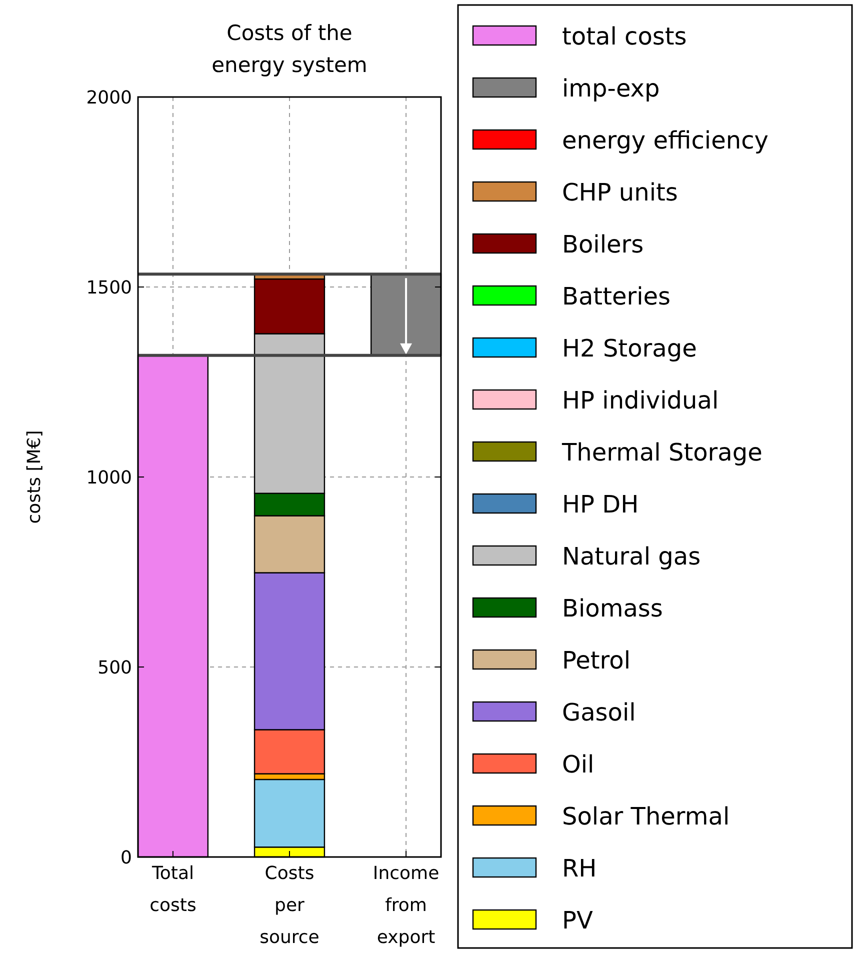 The image size is (859, 964). Describe the element at coordinates (646, 816) in the screenshot. I see `legend-label: Solar Thermal` at that location.